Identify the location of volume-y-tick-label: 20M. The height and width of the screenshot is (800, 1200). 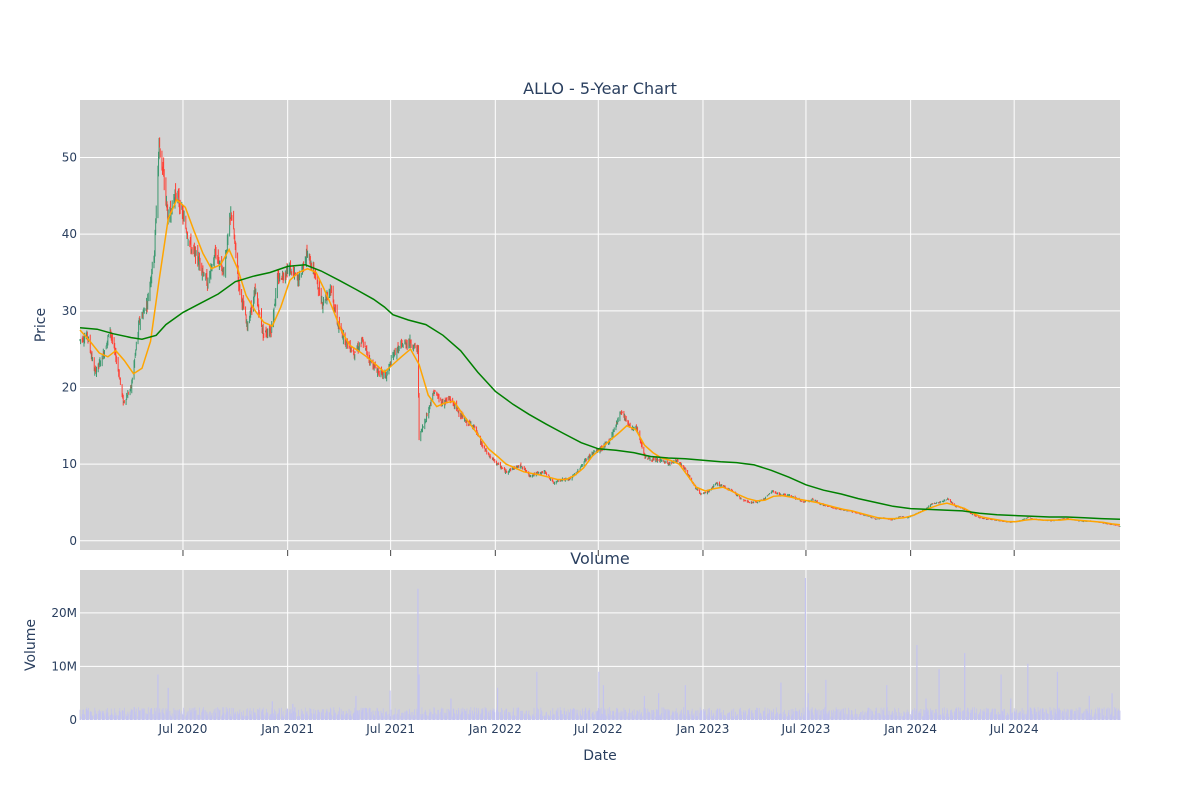
(64, 613).